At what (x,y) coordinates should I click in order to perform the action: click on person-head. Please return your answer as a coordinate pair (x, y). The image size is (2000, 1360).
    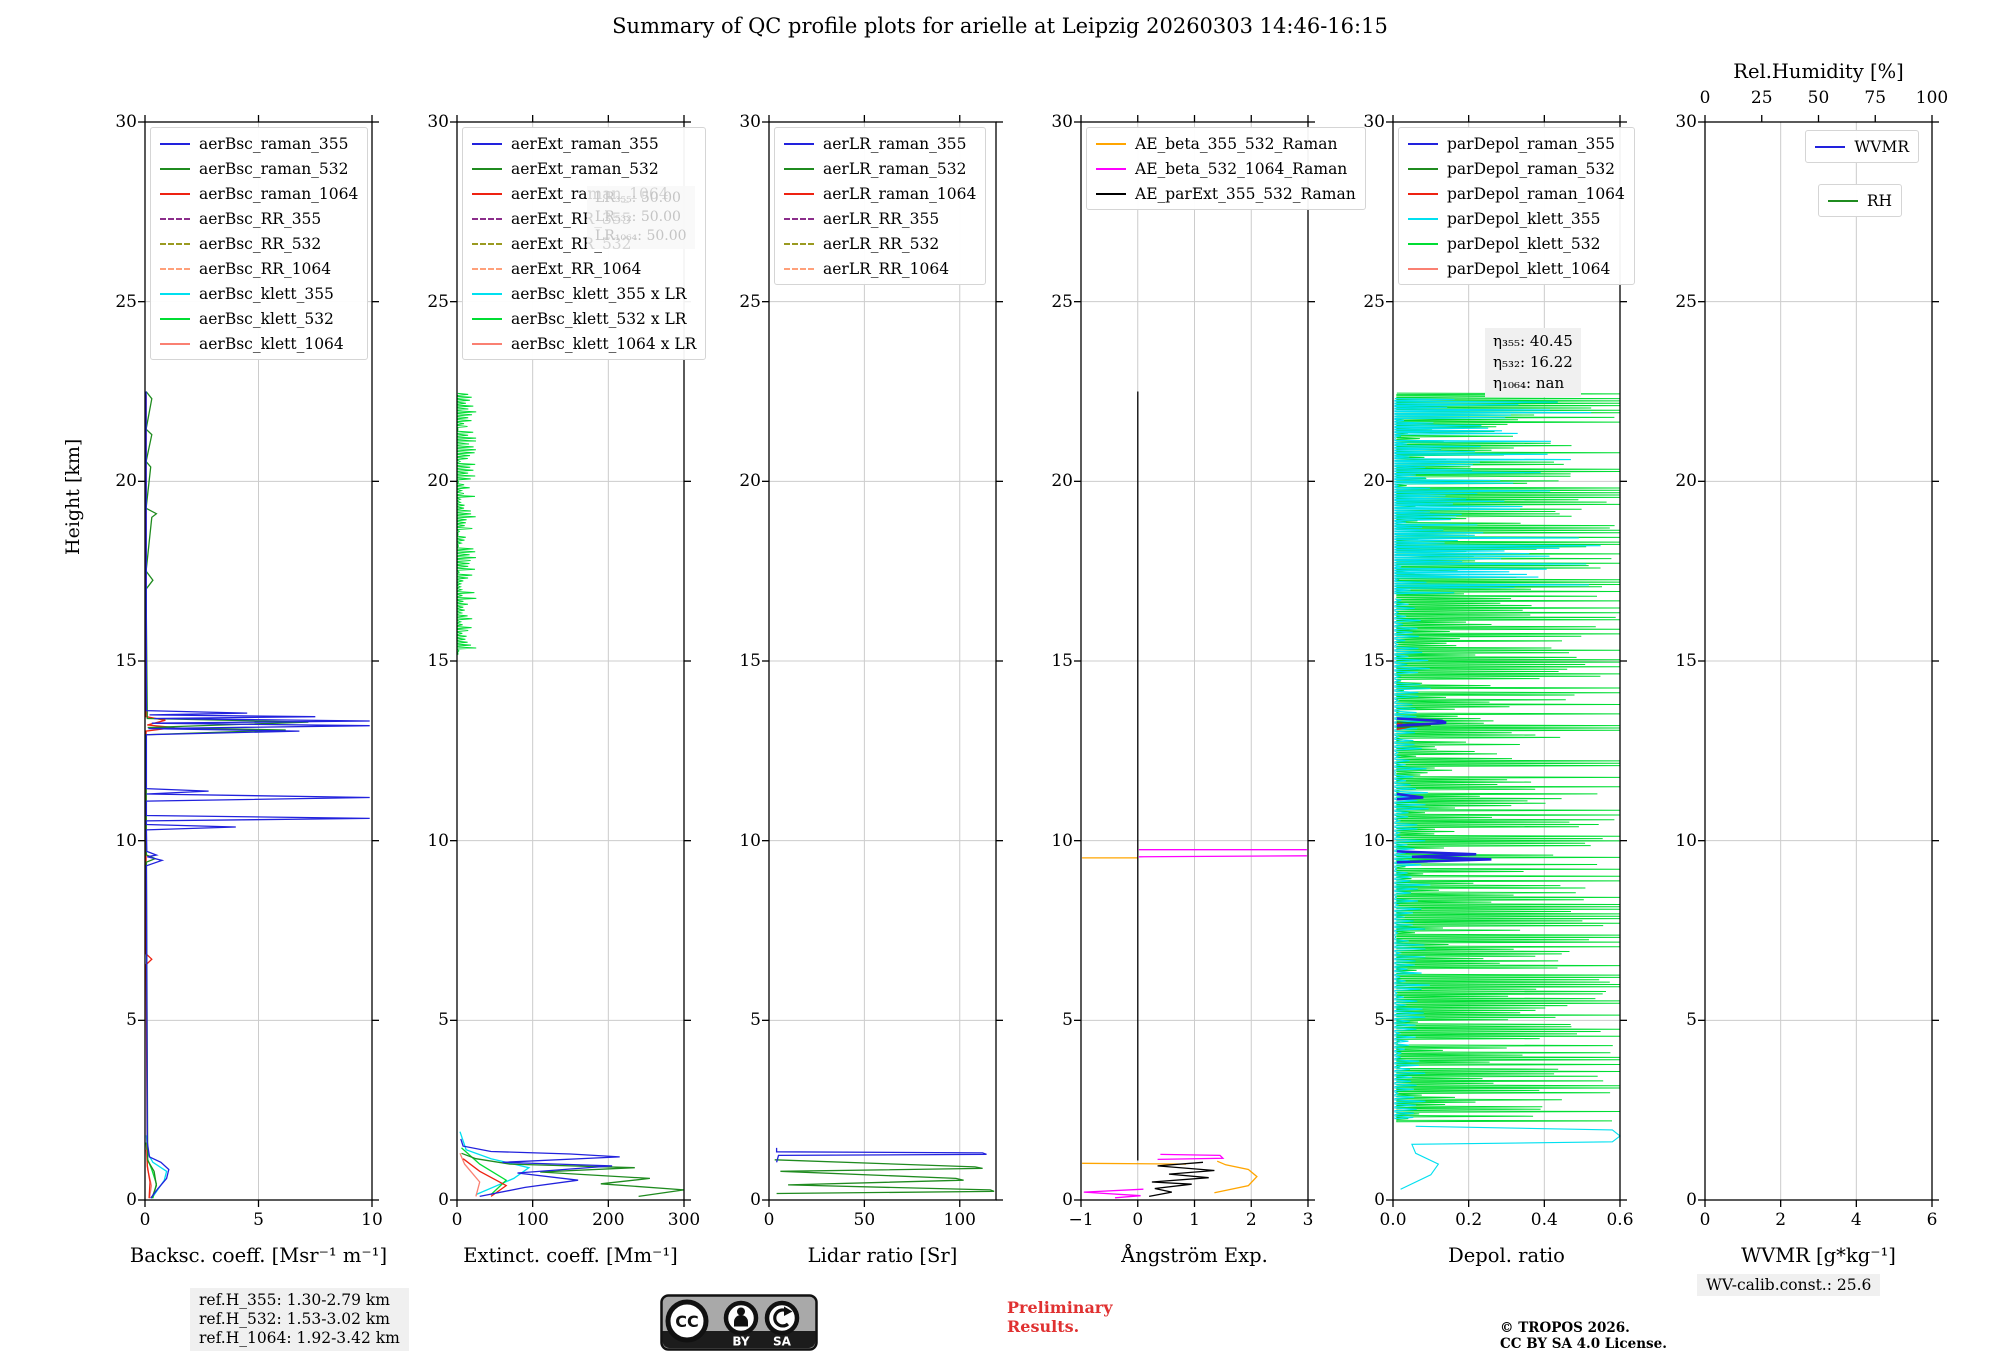
    Looking at the image, I should click on (741, 1311).